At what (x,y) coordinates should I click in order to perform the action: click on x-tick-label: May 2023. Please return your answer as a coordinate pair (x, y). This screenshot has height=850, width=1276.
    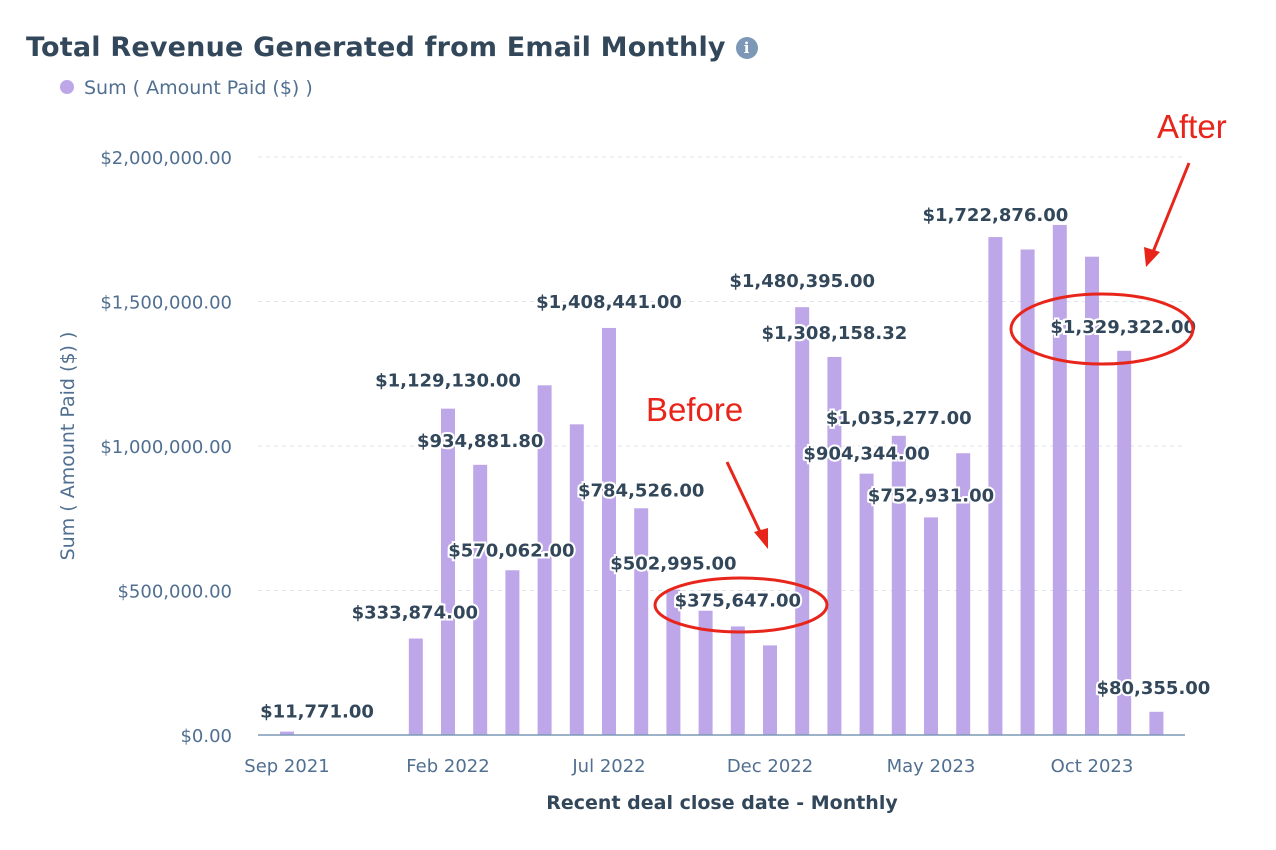
    Looking at the image, I should click on (931, 766).